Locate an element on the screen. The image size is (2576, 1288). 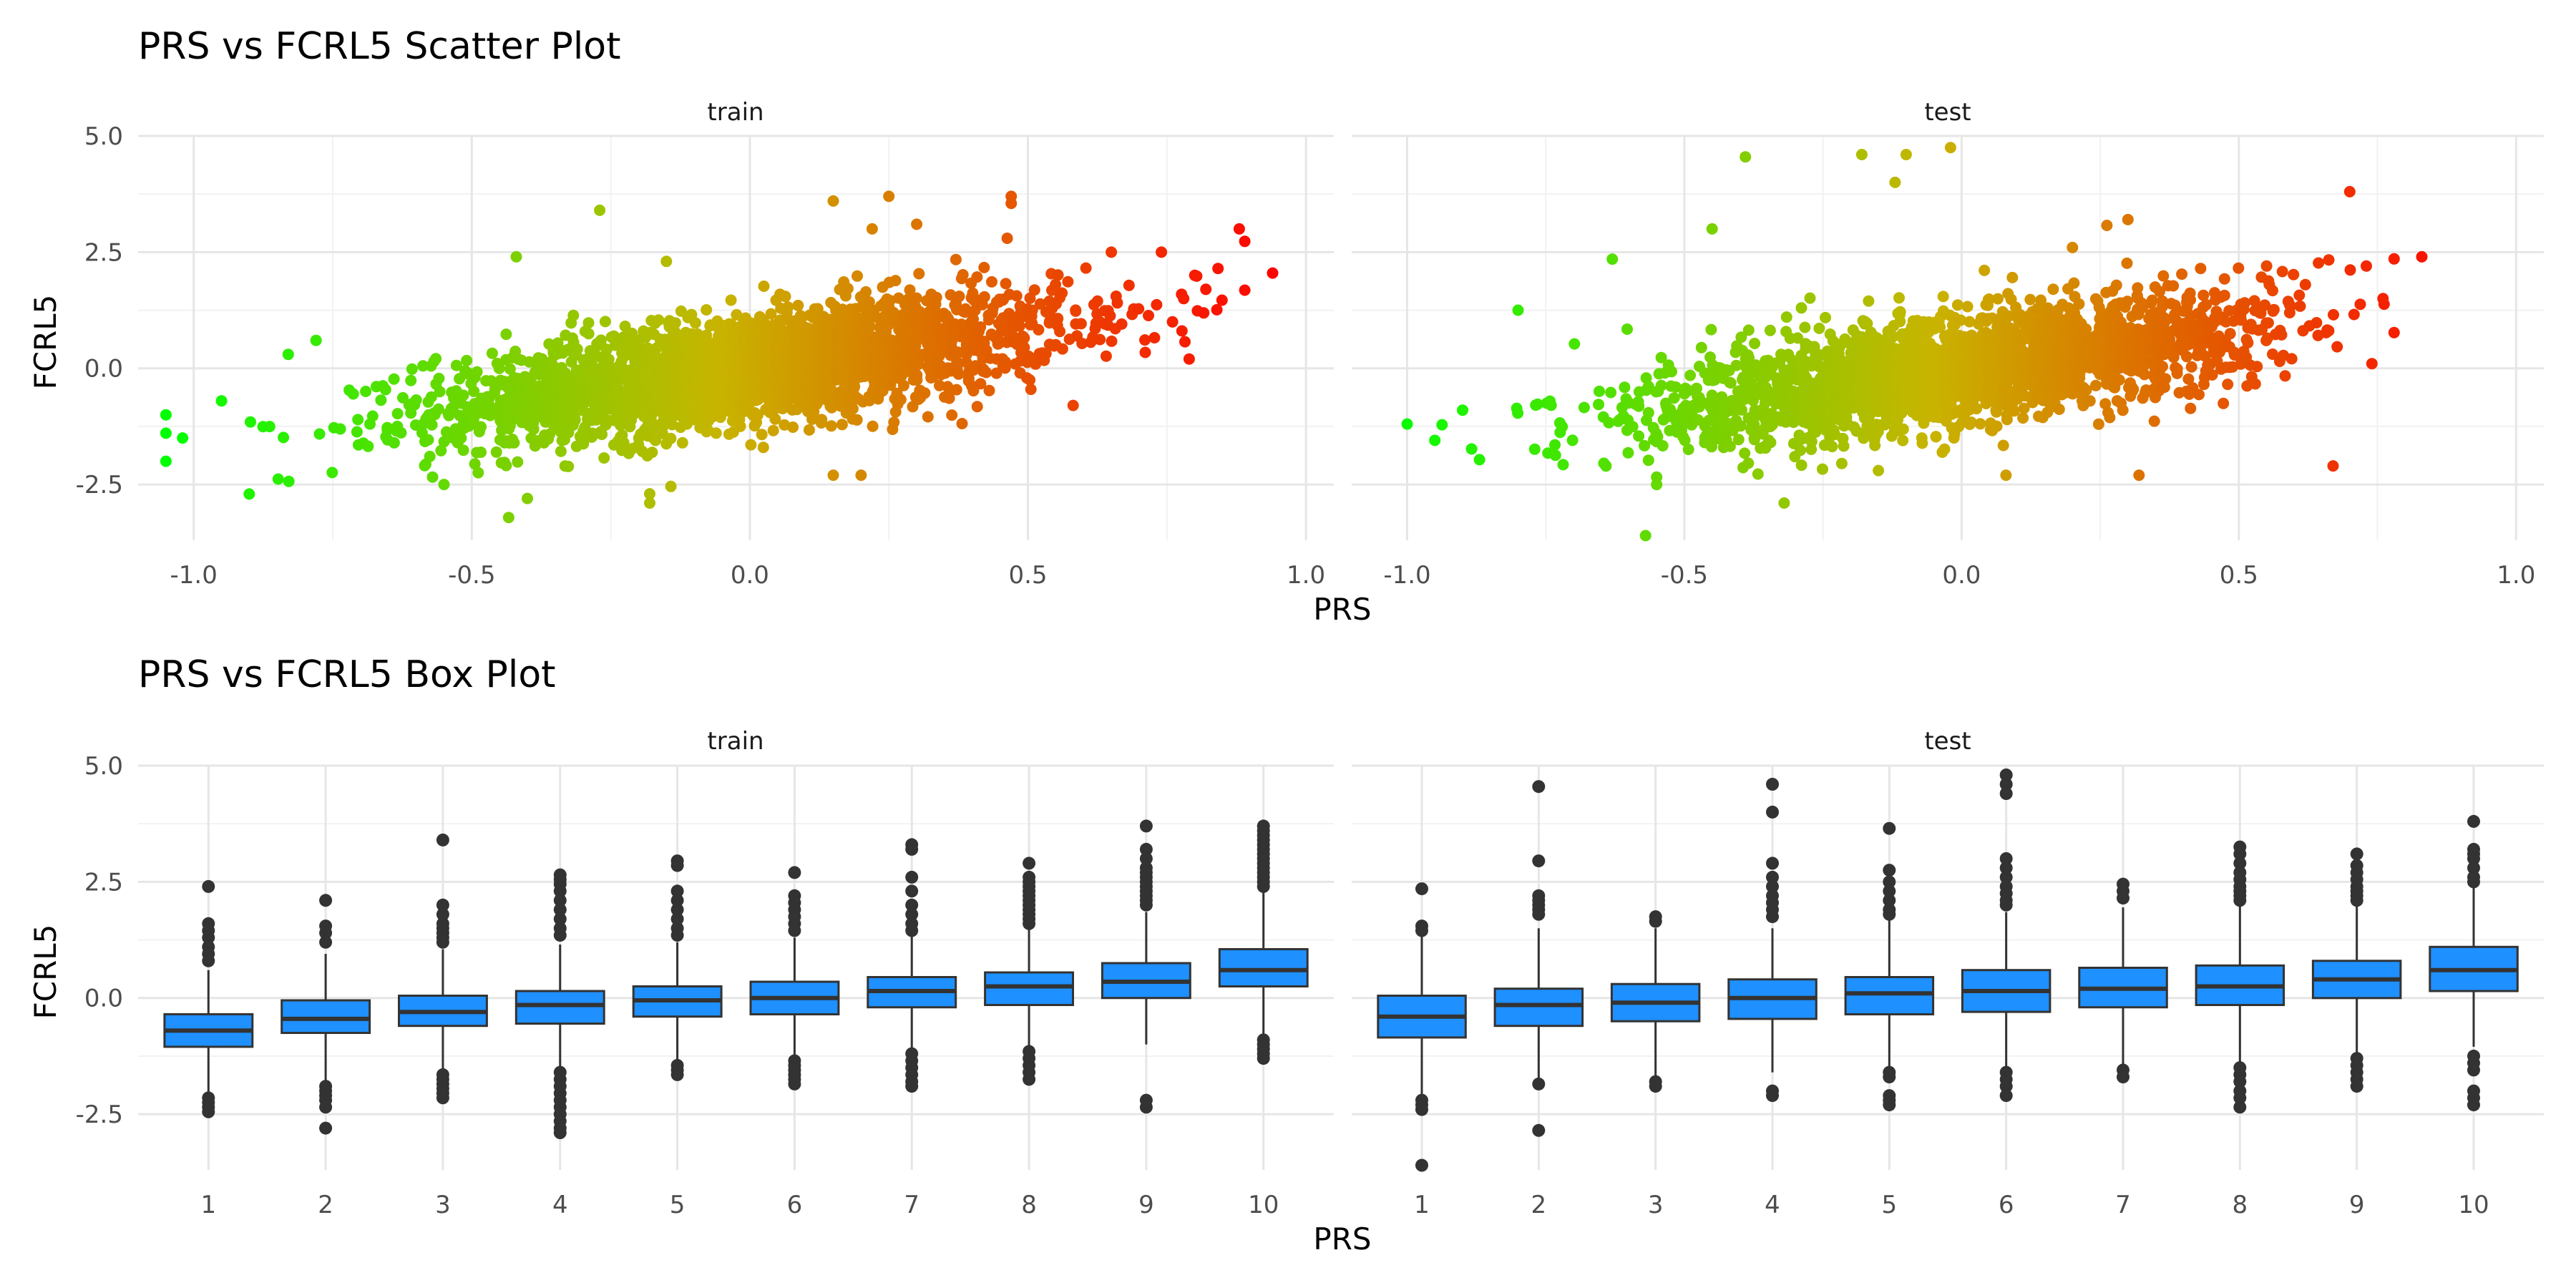
scatter-panel-train is located at coordinates (736, 337).